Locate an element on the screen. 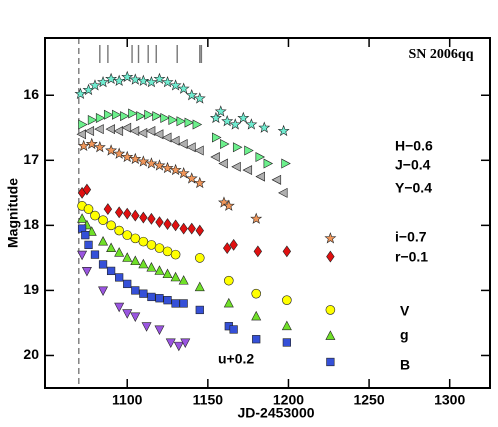 The image size is (498, 427). y-axis-label: Magnitude is located at coordinates (13, 213).